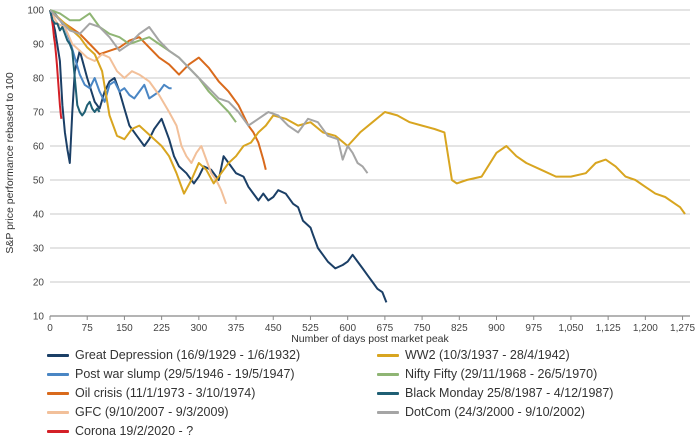  Describe the element at coordinates (347, 328) in the screenshot. I see `x-tick-label: 600` at that location.